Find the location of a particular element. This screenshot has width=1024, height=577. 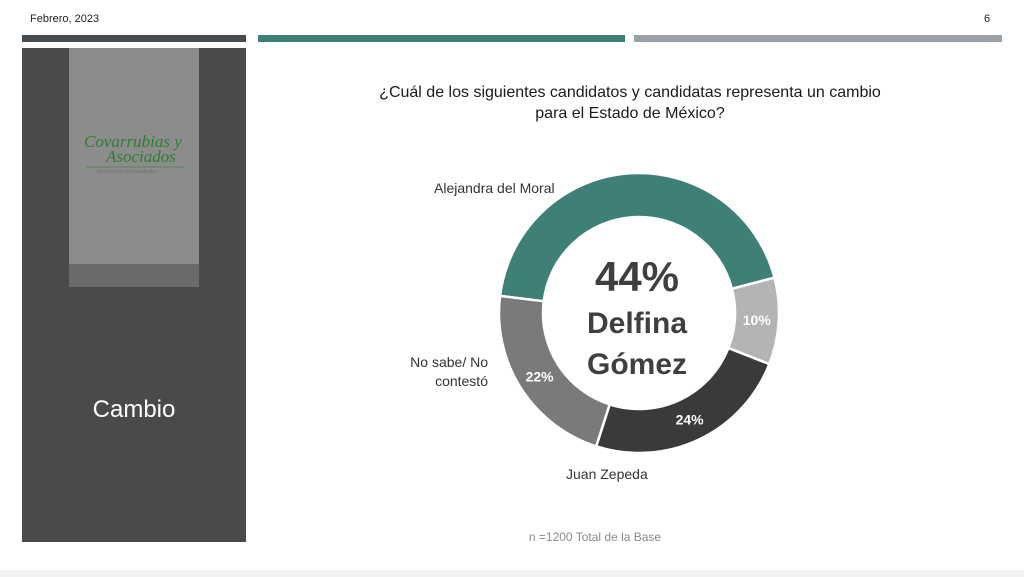

logo-box is located at coordinates (134, 167).